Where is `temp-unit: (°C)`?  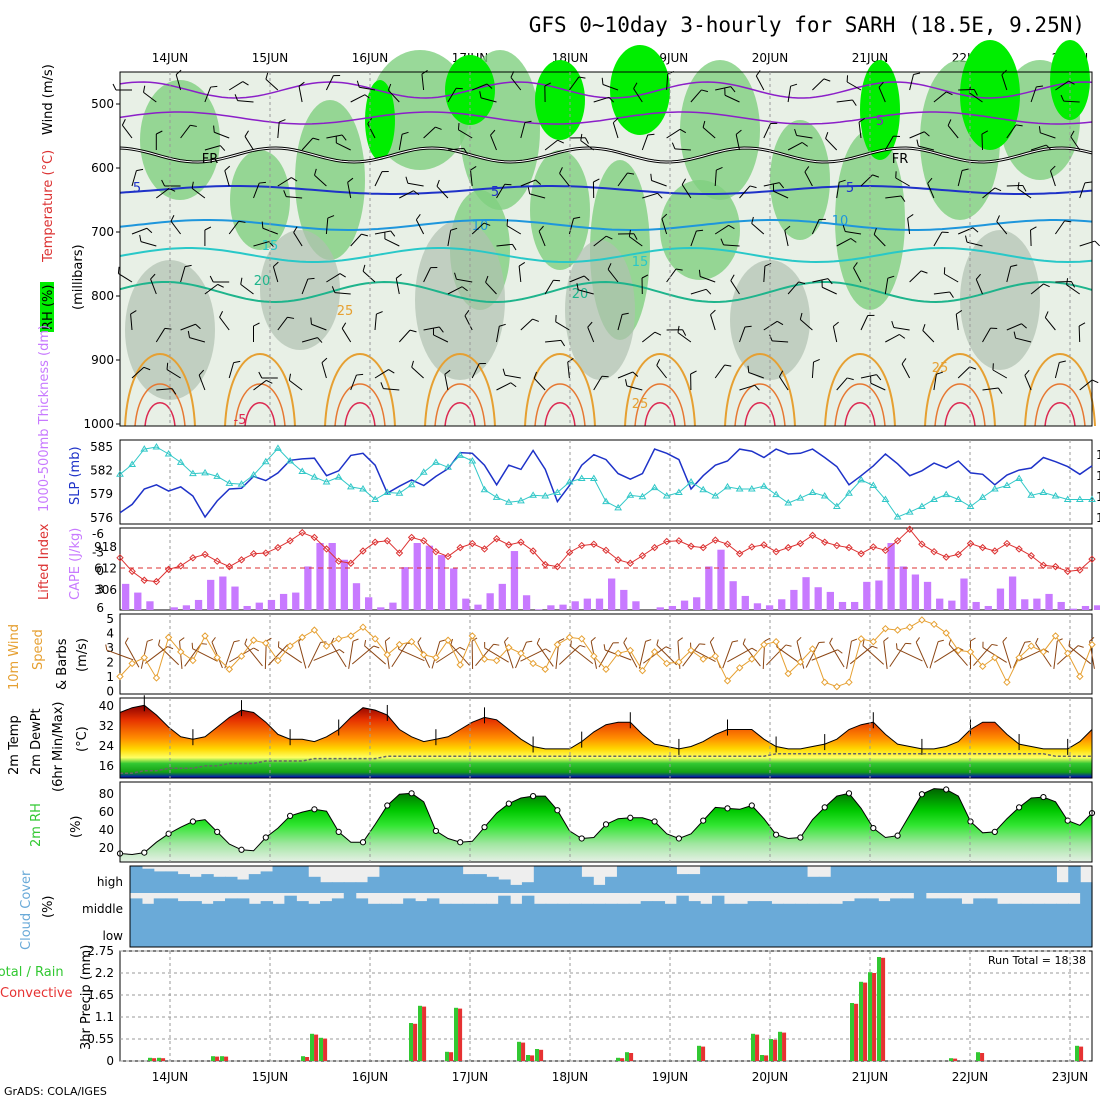 temp-unit: (°C) is located at coordinates (82, 739).